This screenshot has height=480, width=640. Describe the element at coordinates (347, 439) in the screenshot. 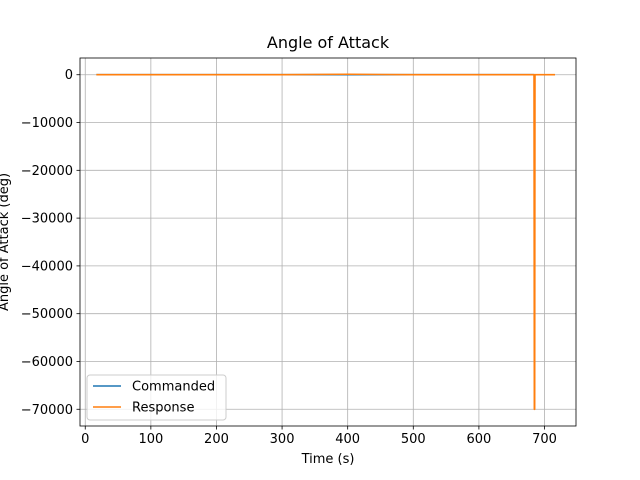

I see `x-tick-label: 400` at that location.